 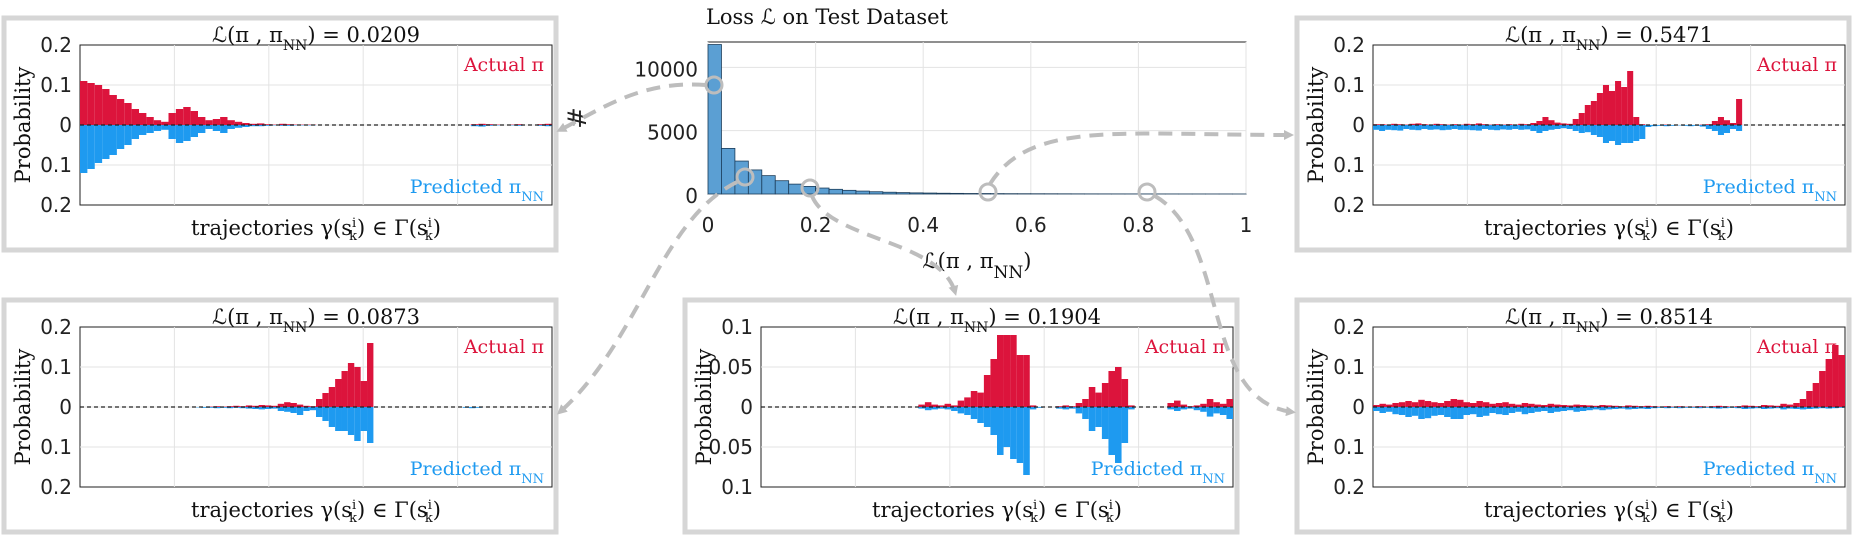 I want to click on y-tick-label: 0.05, so click(x=730, y=447).